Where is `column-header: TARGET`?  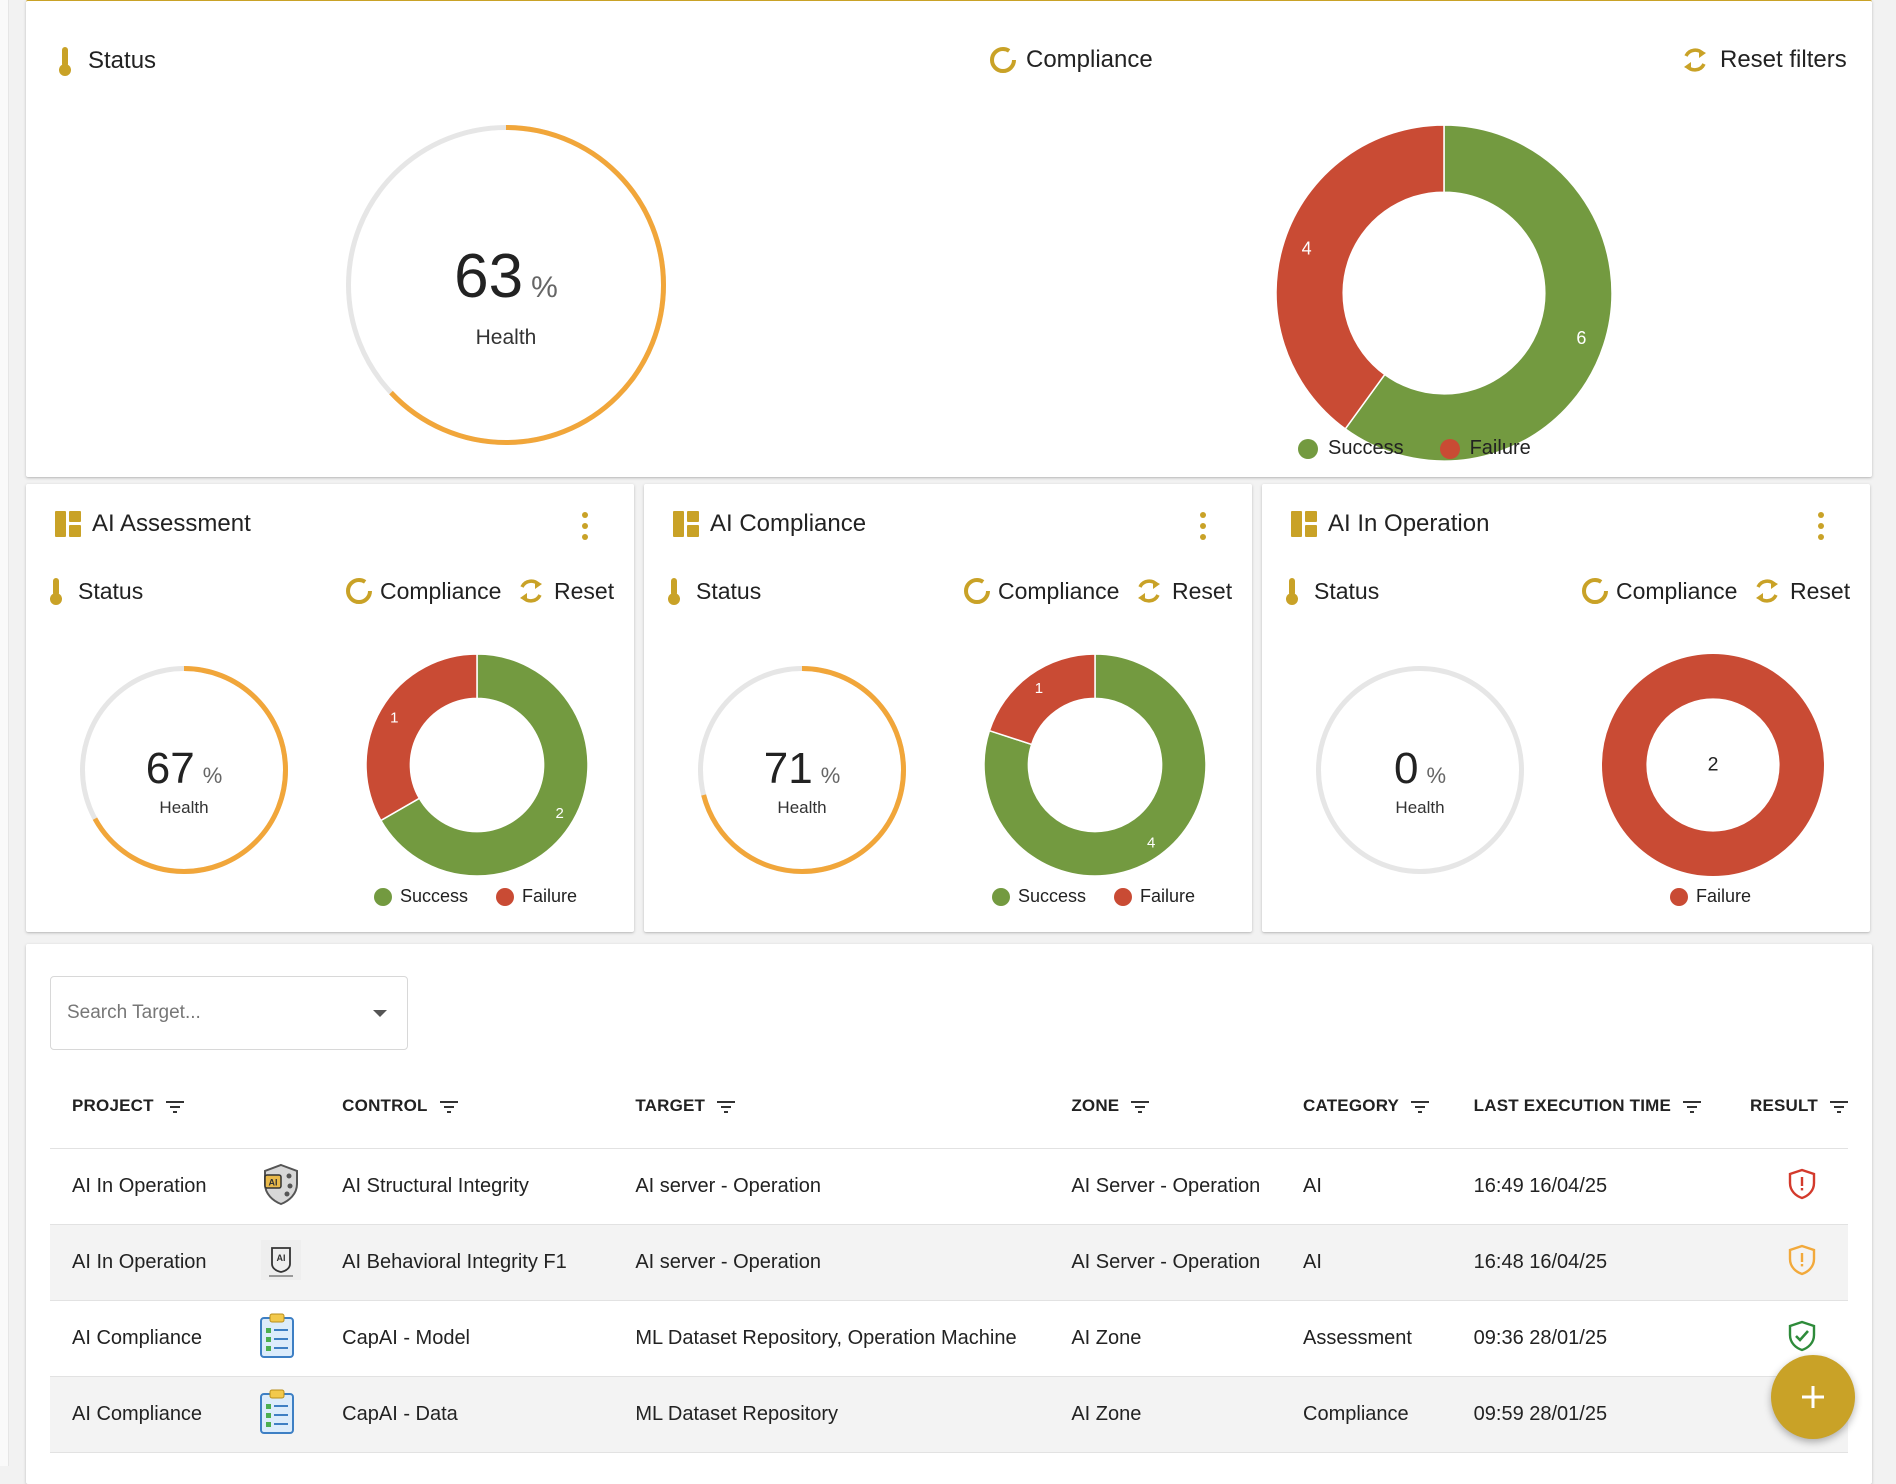
column-header: TARGET is located at coordinates (831, 1106).